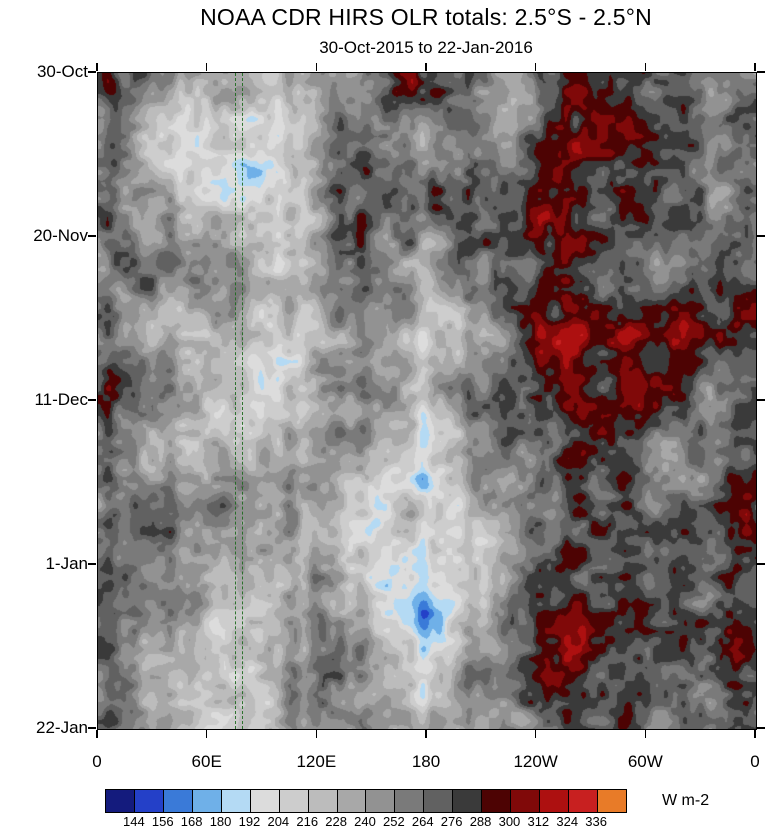 The width and height of the screenshot is (772, 830). Describe the element at coordinates (535, 761) in the screenshot. I see `x-tick-label: 120W` at that location.